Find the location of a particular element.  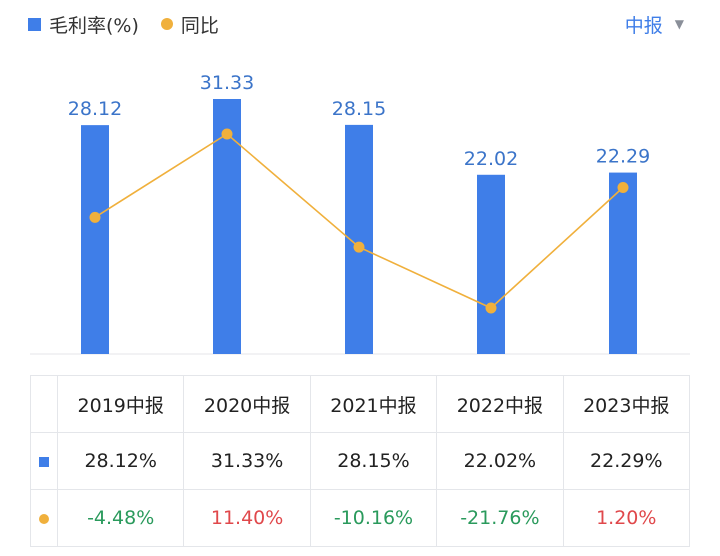

bar-value-label: 28.15 is located at coordinates (359, 109).